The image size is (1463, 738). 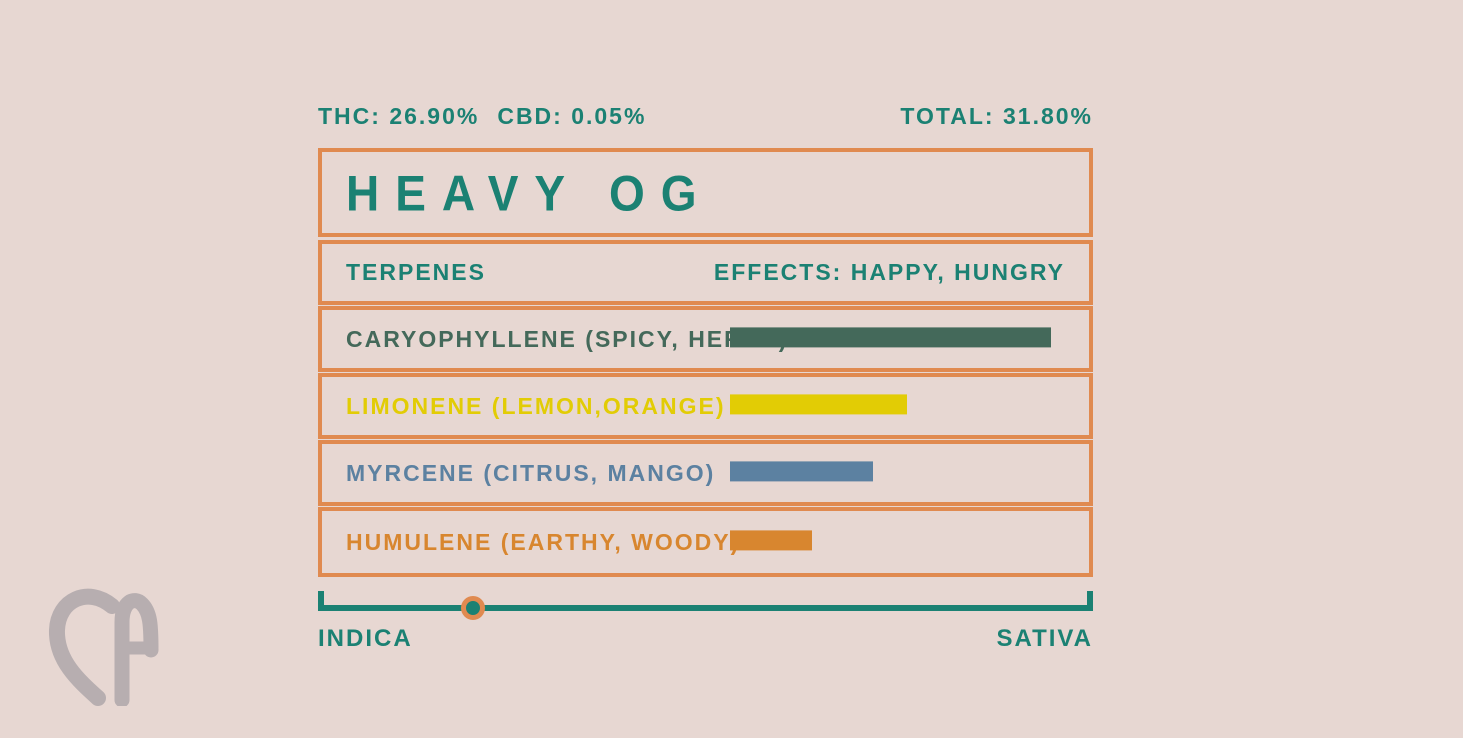 I want to click on terpene-label: HUMULENE (EARTHY, WOODY), so click(x=543, y=541).